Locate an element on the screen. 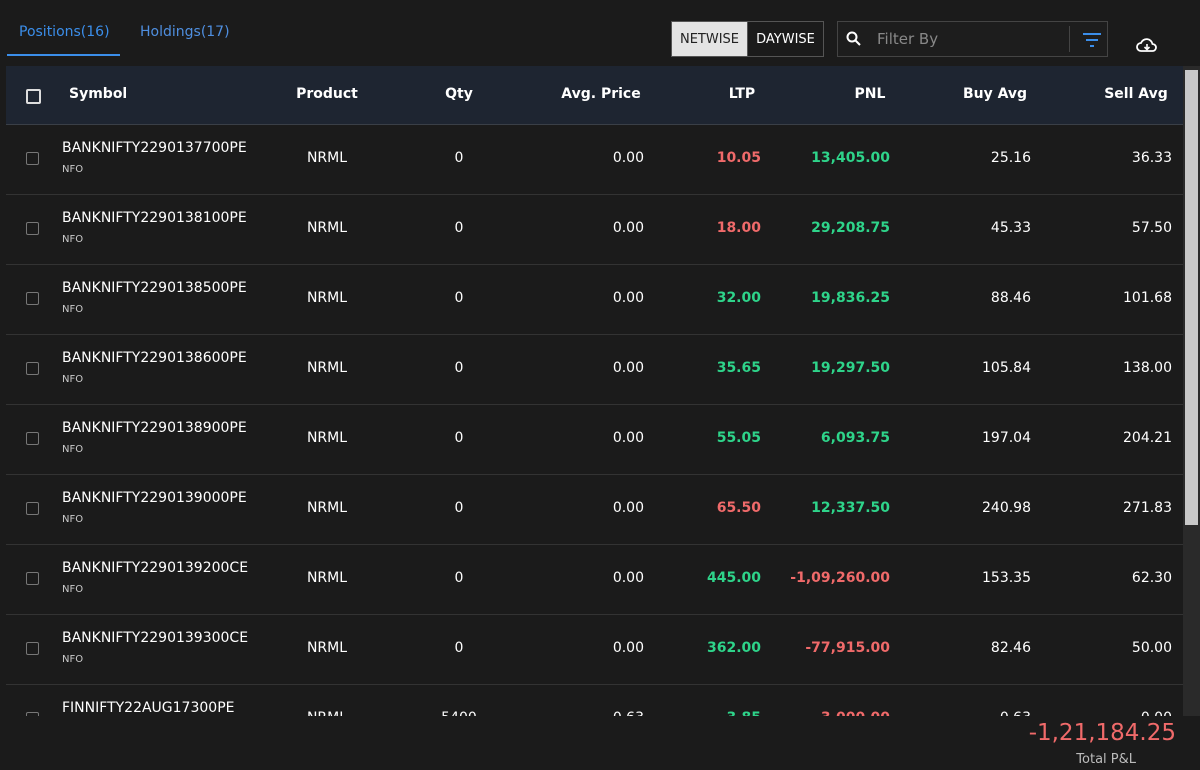  positions-tab: Positions(16) is located at coordinates (64, 32).